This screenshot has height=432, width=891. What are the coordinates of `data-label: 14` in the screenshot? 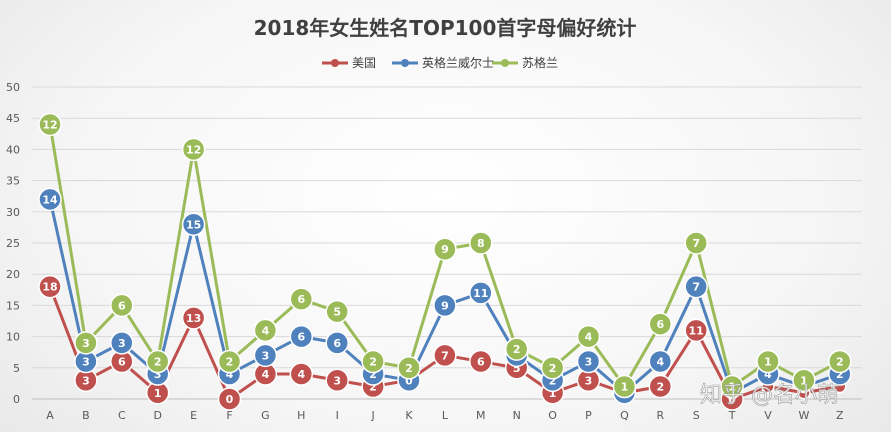 It's located at (50, 199).